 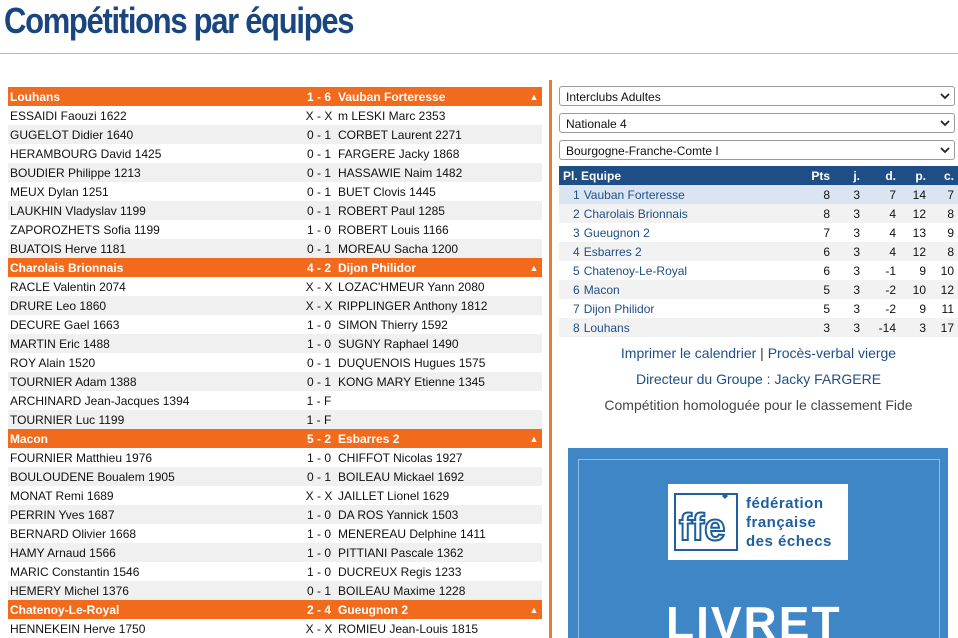 I want to click on ranking-d: -14, so click(x=882, y=327).